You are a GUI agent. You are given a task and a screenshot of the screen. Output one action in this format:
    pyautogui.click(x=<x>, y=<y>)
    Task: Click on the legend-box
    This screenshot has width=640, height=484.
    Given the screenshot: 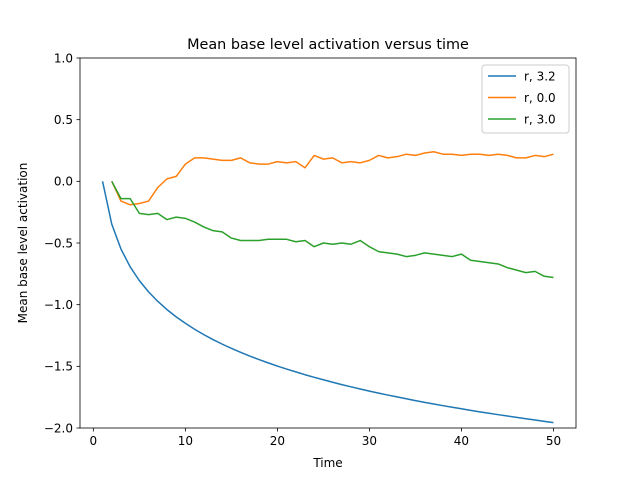 What is the action you would take?
    pyautogui.click(x=525, y=99)
    